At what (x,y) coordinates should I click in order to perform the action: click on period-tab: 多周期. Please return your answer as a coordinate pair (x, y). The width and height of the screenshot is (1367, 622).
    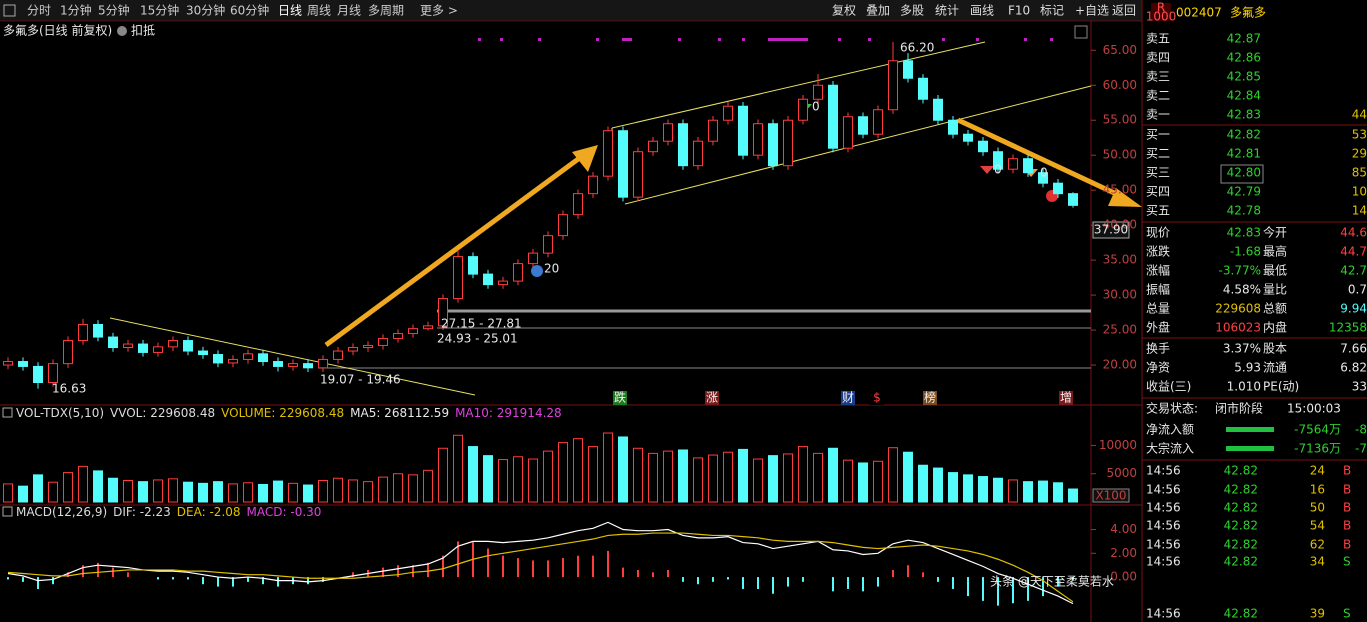
    Looking at the image, I should click on (386, 11).